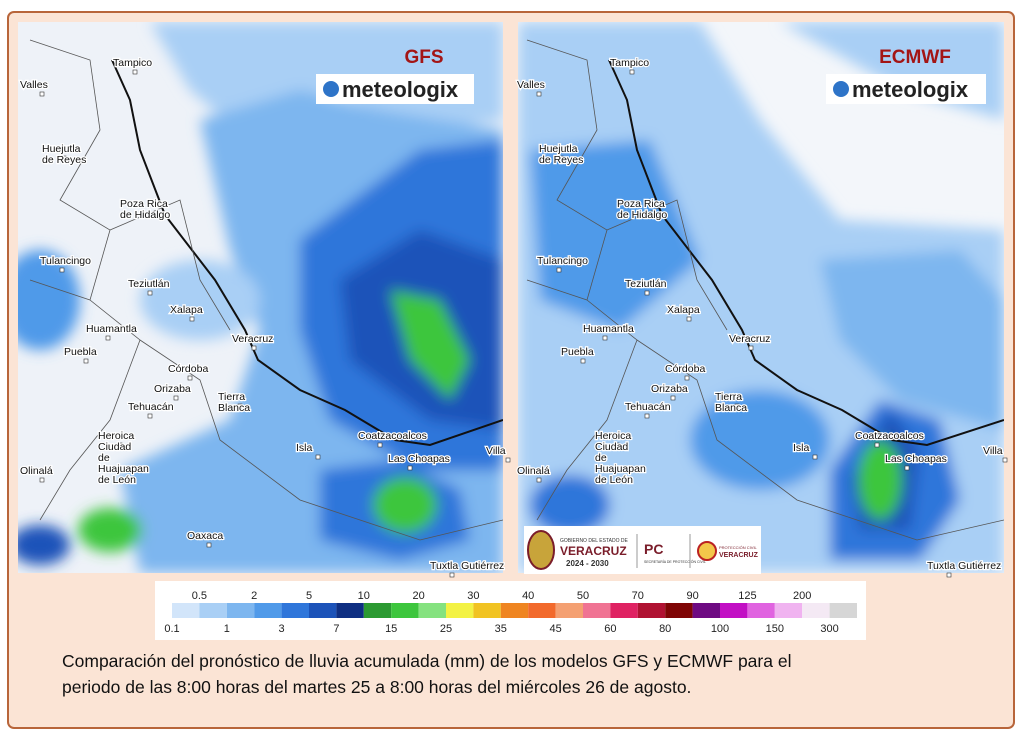 The height and width of the screenshot is (740, 1024). Describe the element at coordinates (65, 261) in the screenshot. I see `city-label: Tulancingo` at that location.